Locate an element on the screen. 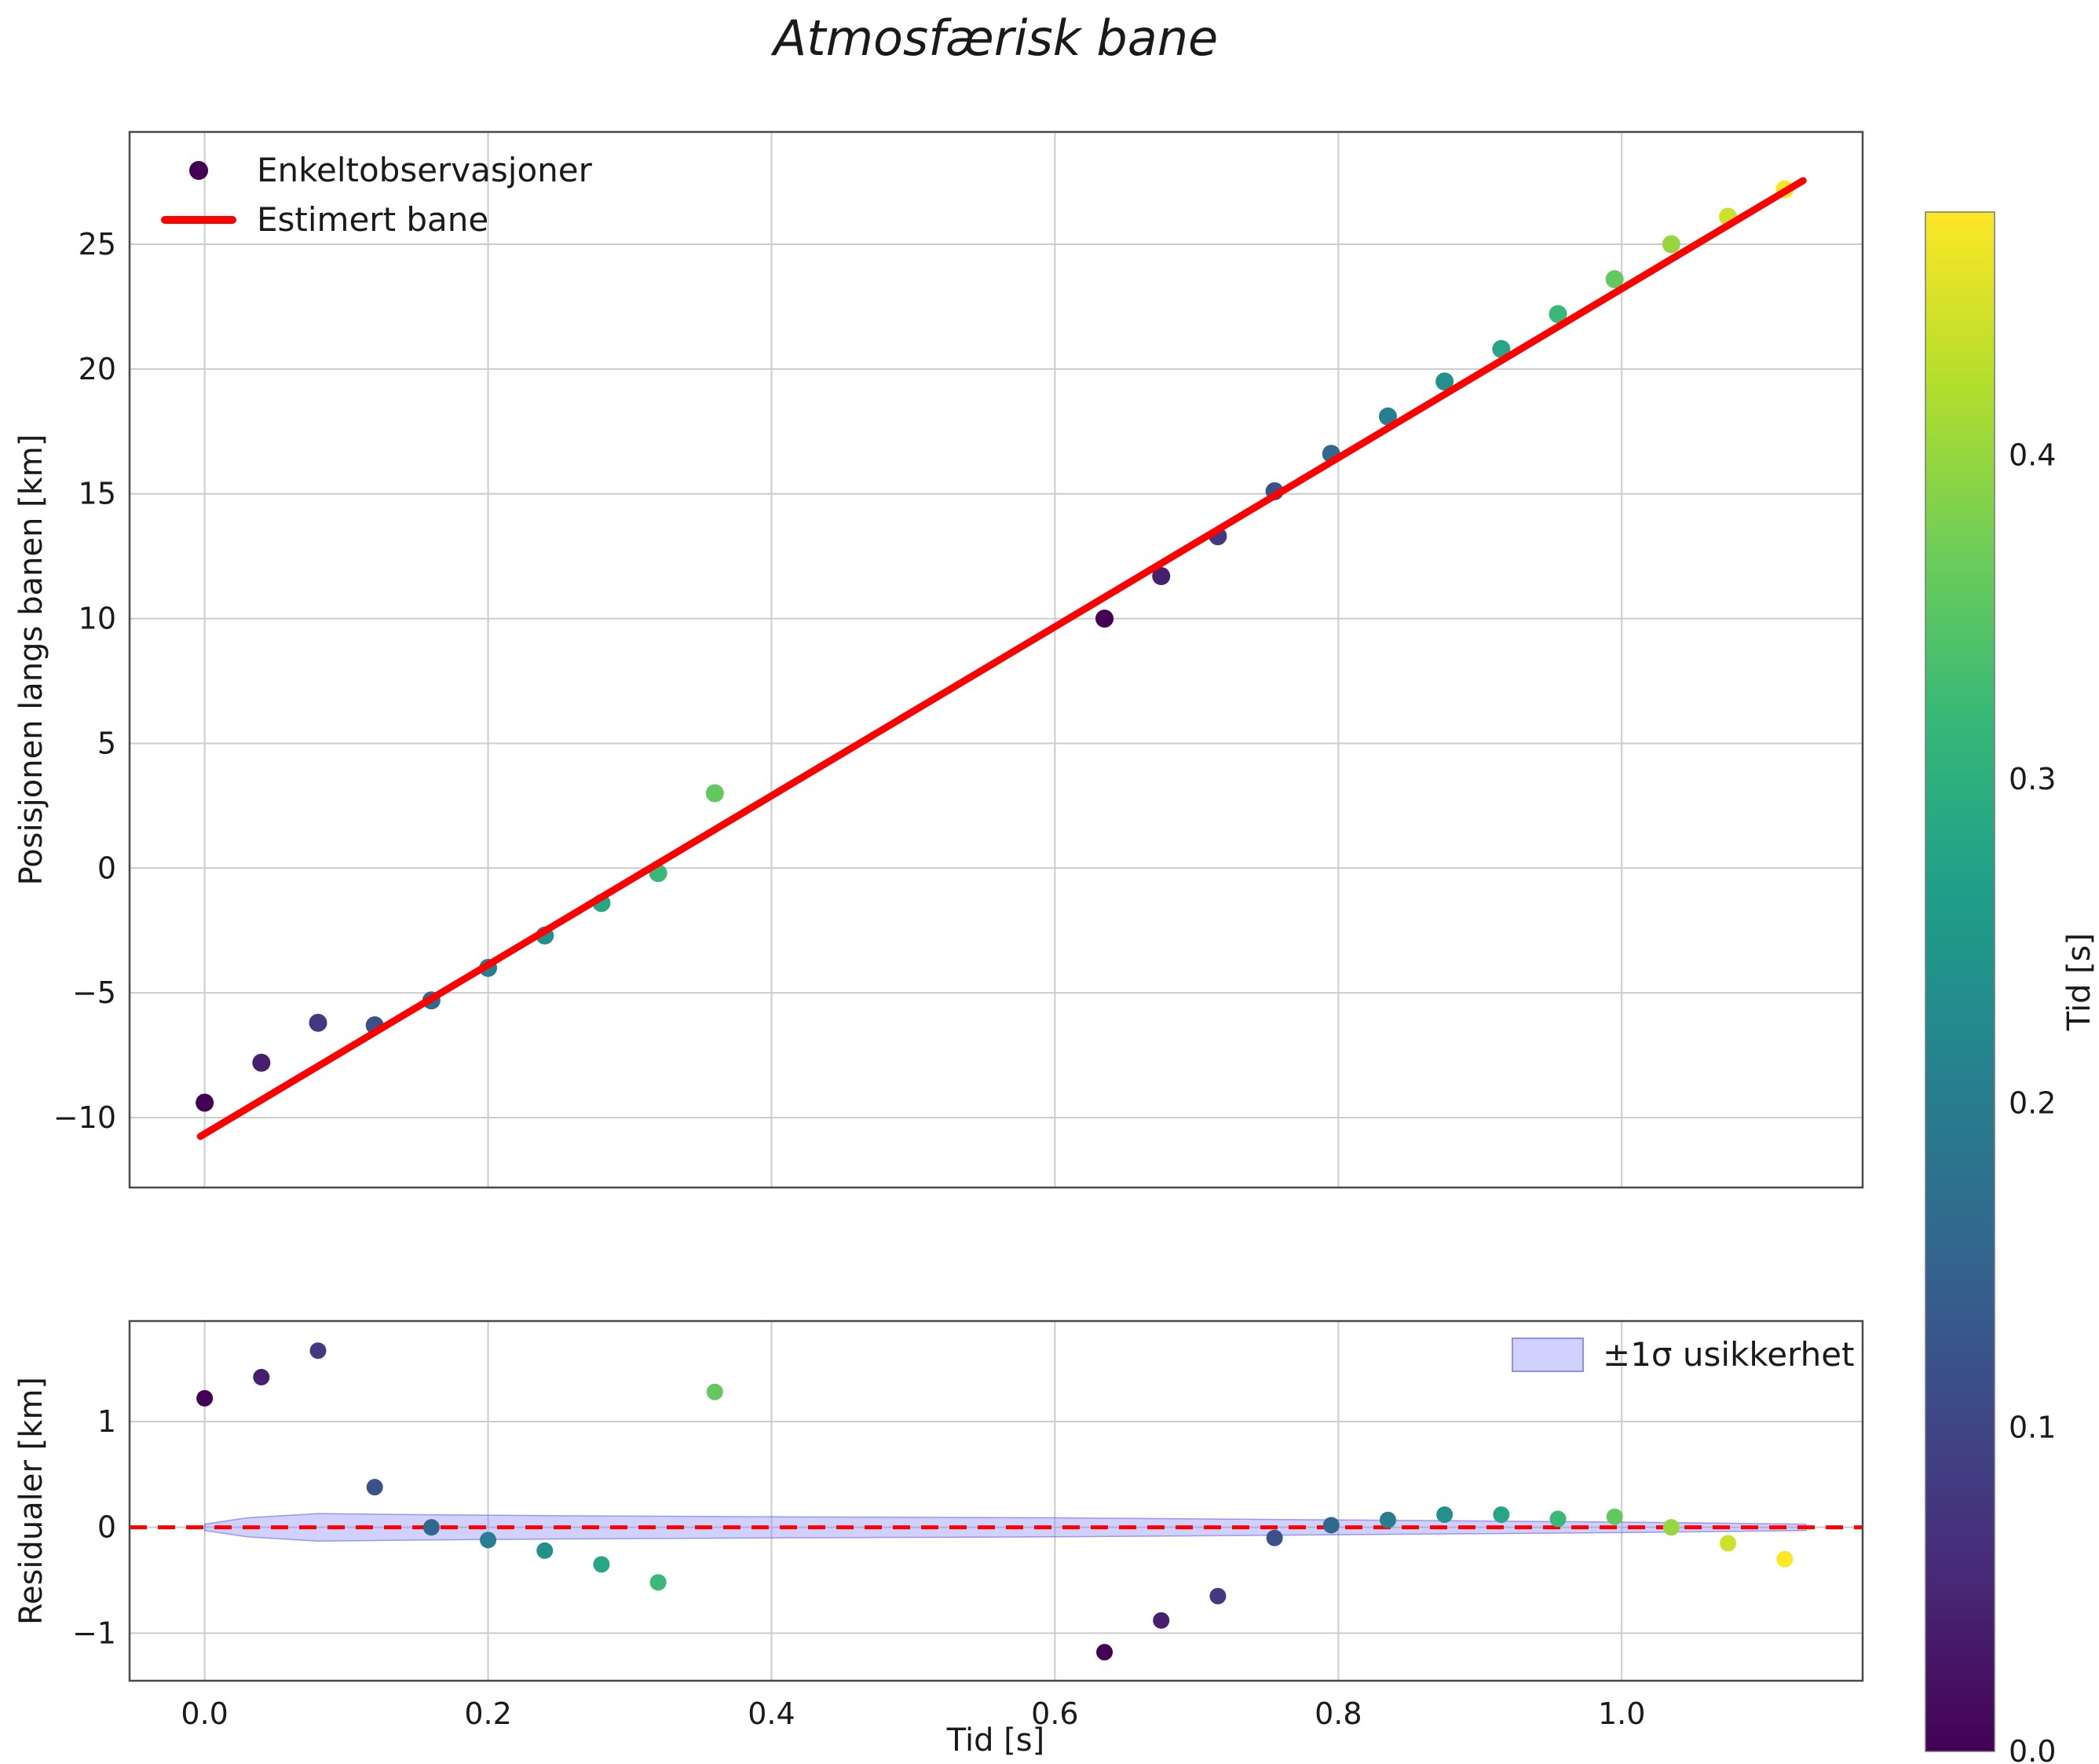  y-tick-label: 10 is located at coordinates (97, 619).